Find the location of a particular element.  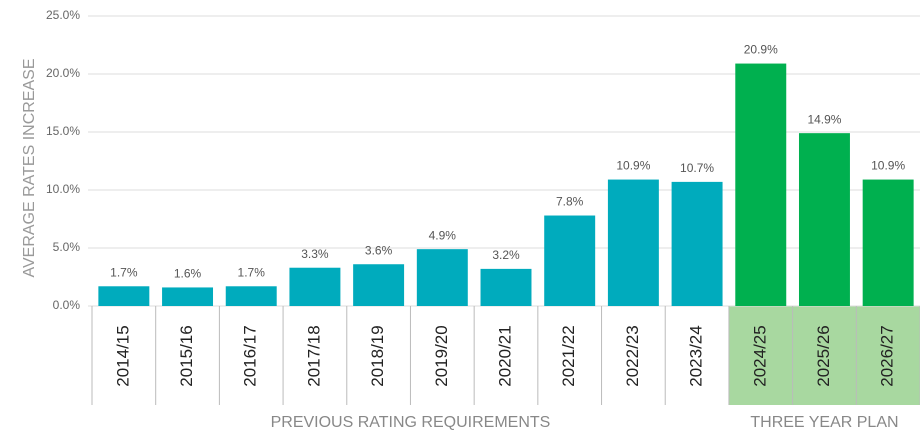

y-axis-title: AVERAGE RATES INCREASE is located at coordinates (29, 167).